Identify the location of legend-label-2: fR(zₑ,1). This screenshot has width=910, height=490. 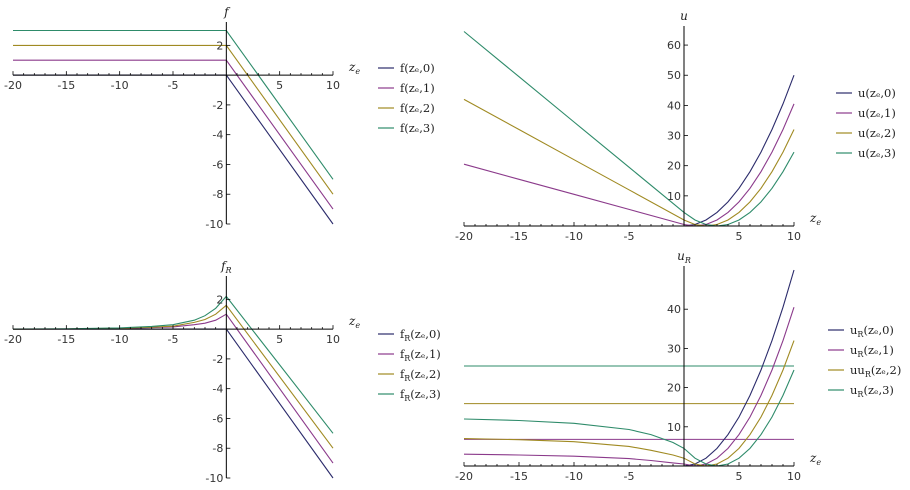
(420, 355).